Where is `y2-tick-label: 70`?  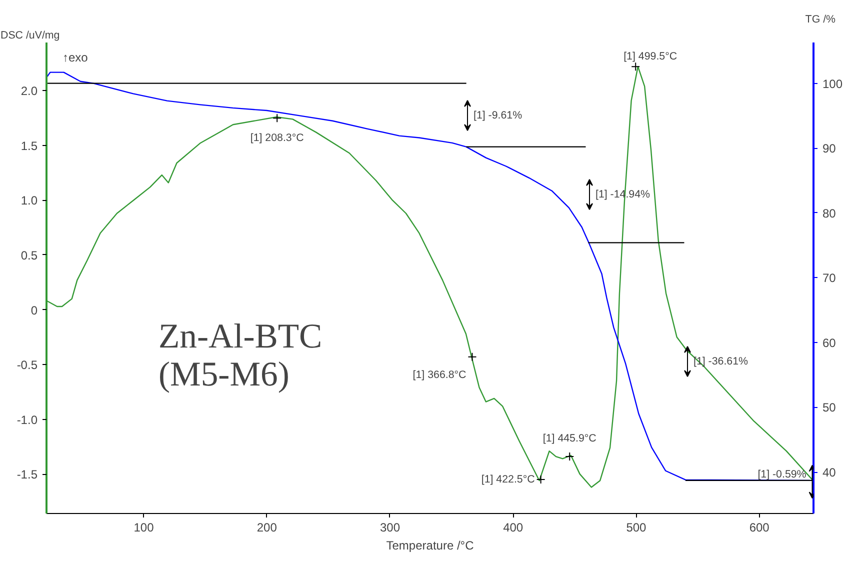
y2-tick-label: 70 is located at coordinates (829, 278).